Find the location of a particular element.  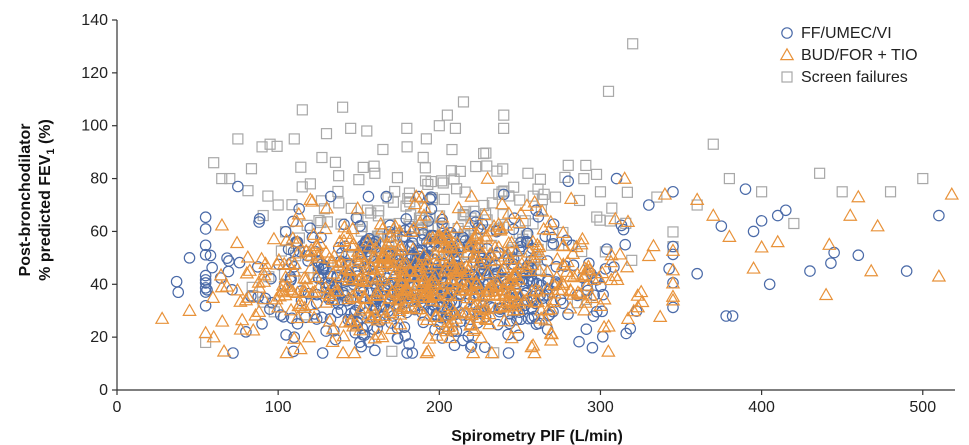

y-axis-title-line1: Post-bronchodilator is located at coordinates (25, 200).